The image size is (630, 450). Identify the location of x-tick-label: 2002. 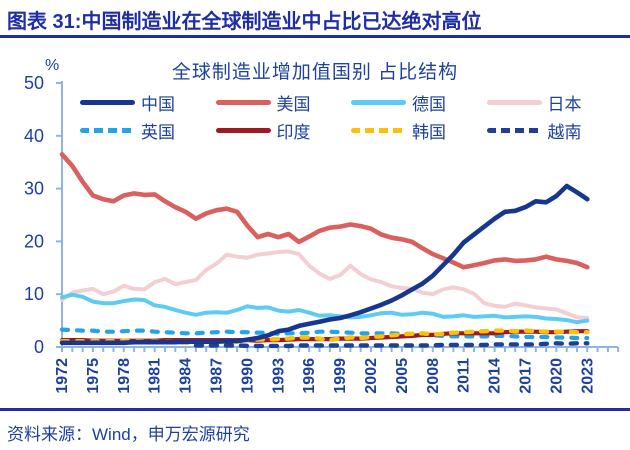
(371, 376).